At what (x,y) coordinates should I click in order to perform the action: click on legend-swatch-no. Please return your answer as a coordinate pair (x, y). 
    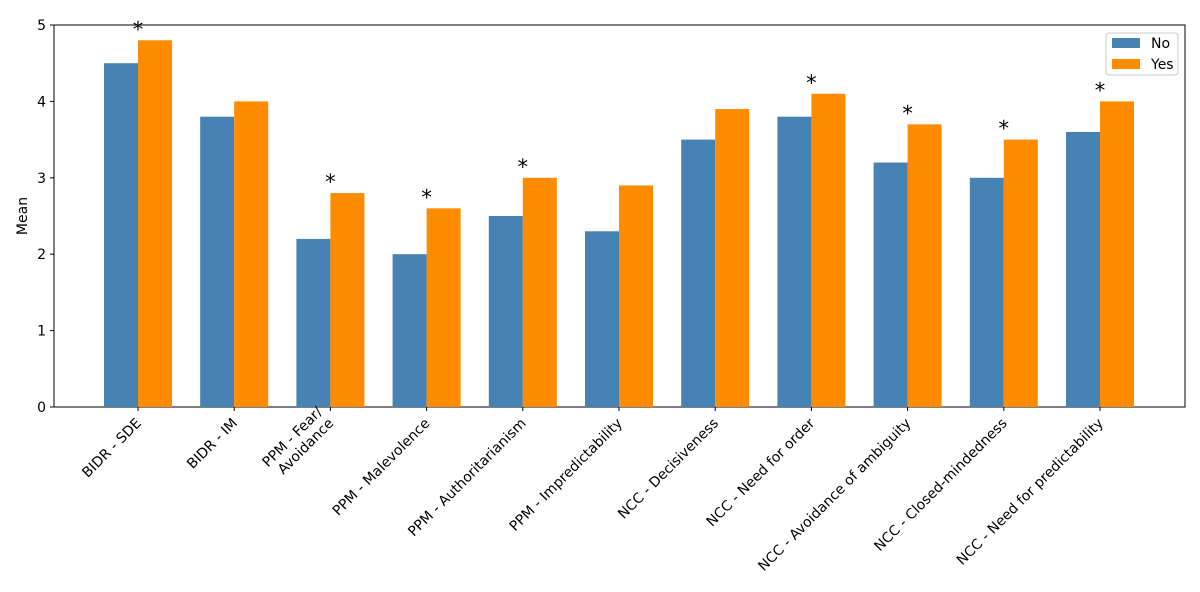
    Looking at the image, I should click on (1126, 43).